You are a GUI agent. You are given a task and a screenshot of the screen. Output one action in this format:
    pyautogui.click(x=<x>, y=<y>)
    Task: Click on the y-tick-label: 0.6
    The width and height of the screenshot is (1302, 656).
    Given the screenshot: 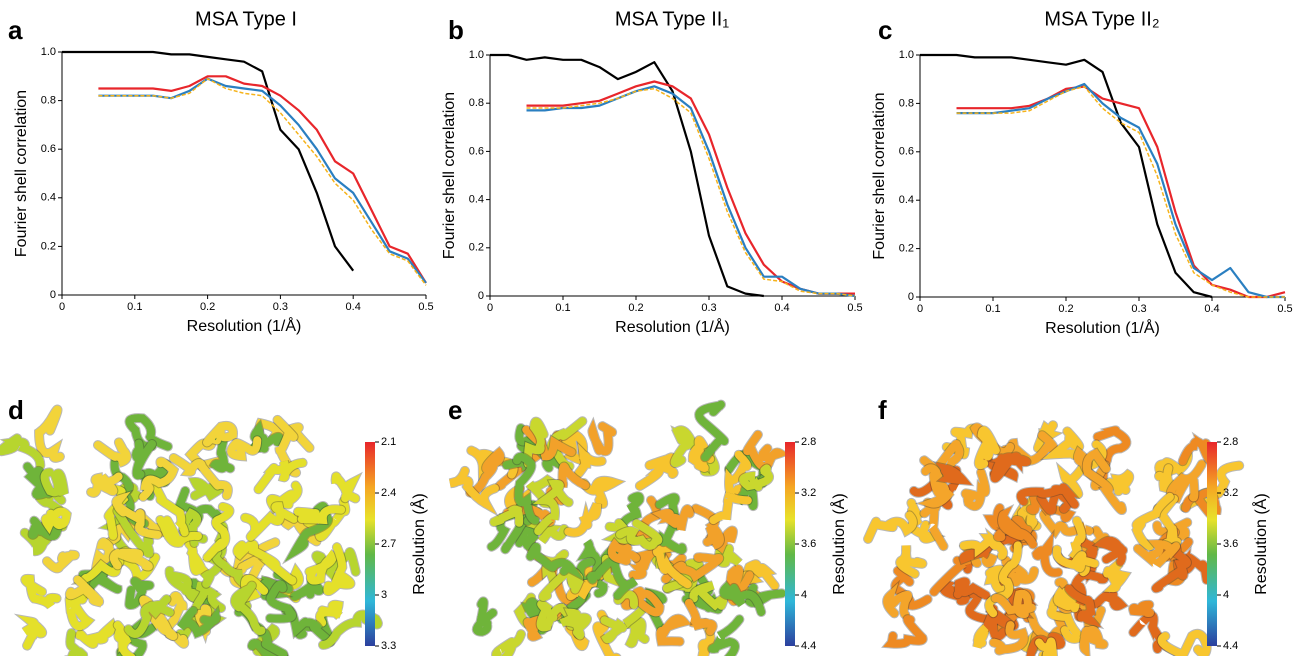 What is the action you would take?
    pyautogui.click(x=906, y=152)
    